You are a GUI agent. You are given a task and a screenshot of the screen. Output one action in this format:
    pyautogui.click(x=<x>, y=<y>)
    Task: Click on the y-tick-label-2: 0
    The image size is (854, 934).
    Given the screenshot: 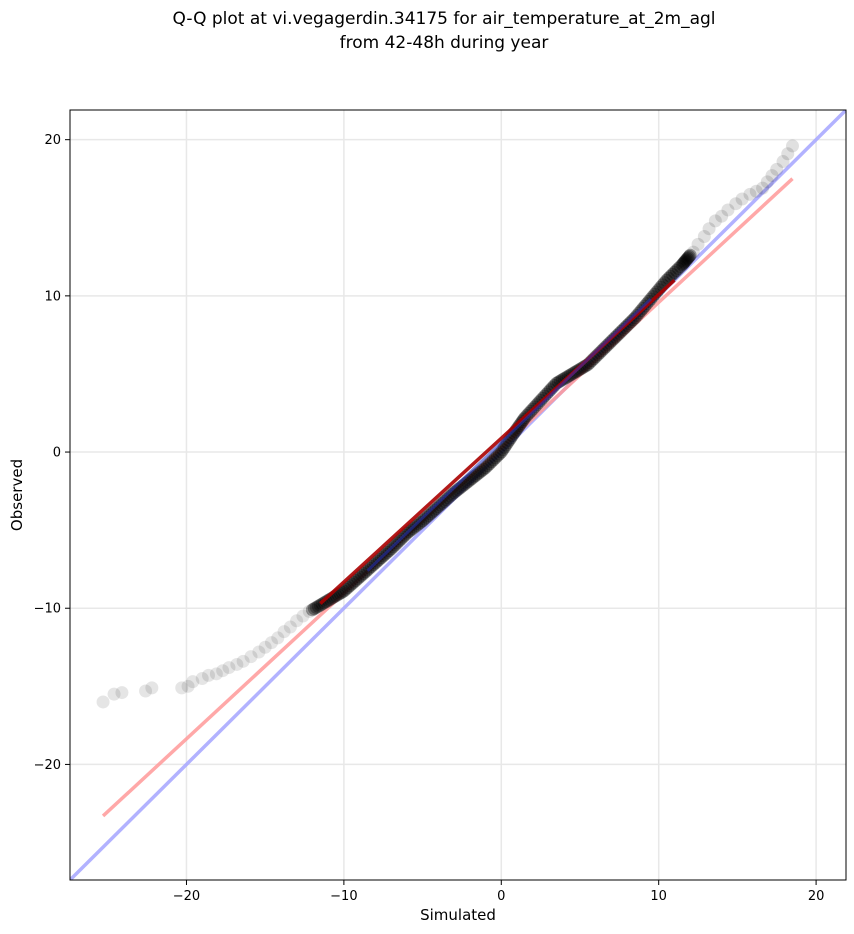 What is the action you would take?
    pyautogui.click(x=57, y=453)
    